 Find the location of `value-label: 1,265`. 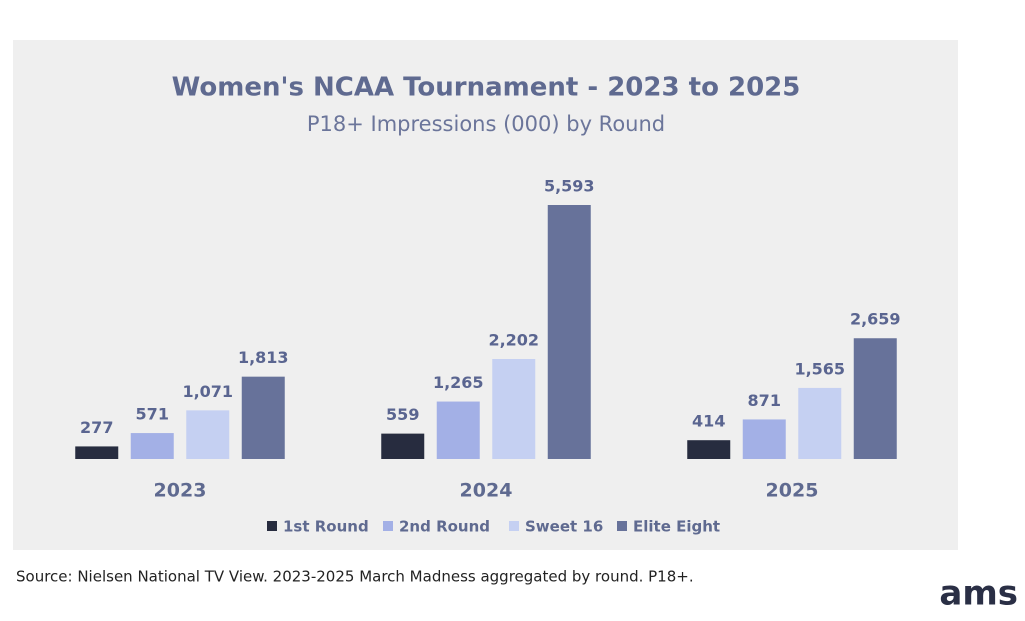

value-label: 1,265 is located at coordinates (458, 382).